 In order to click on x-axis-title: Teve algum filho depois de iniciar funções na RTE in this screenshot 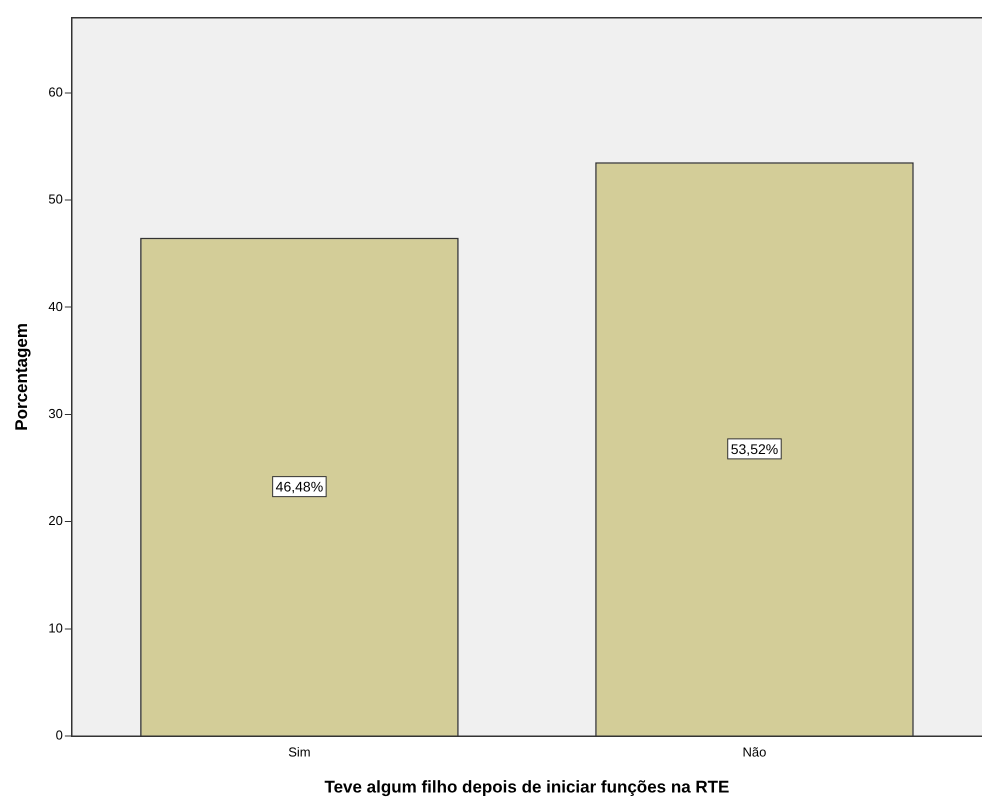, I will do `click(527, 786)`.